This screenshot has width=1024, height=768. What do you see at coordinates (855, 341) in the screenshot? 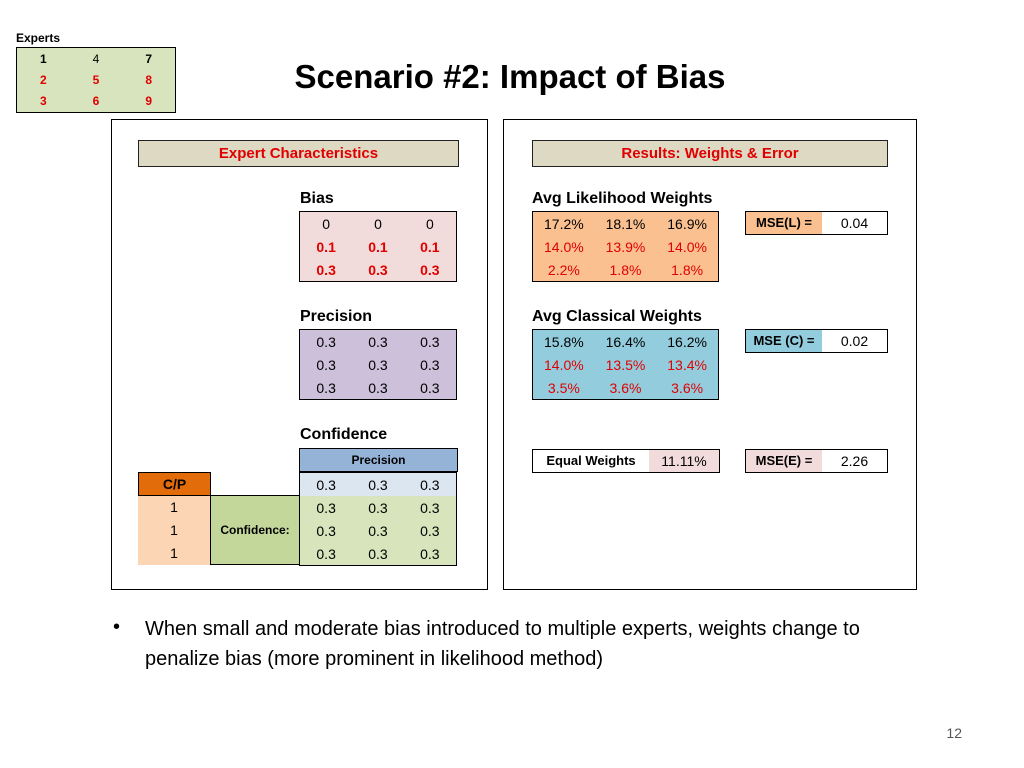
I see `mse-classical-value: 0.02` at bounding box center [855, 341].